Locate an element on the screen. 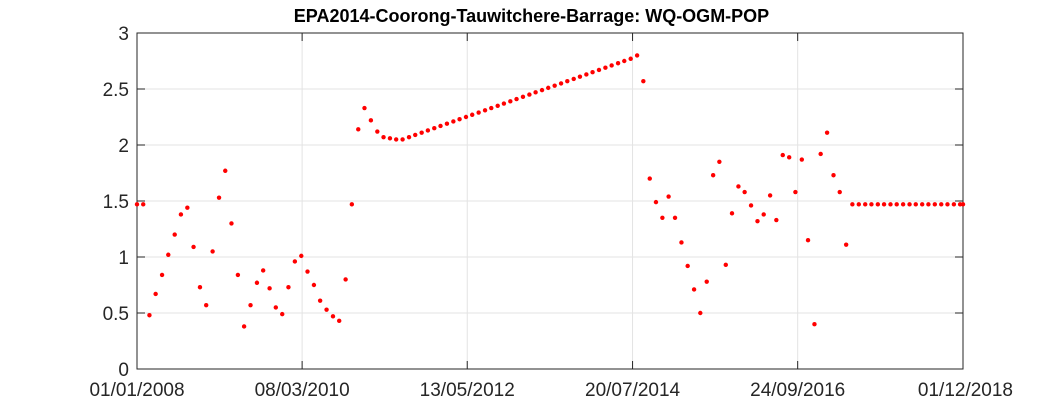  y-axis: 0 0.5 1 1.5 2 2.5 3 is located at coordinates (116, 202).